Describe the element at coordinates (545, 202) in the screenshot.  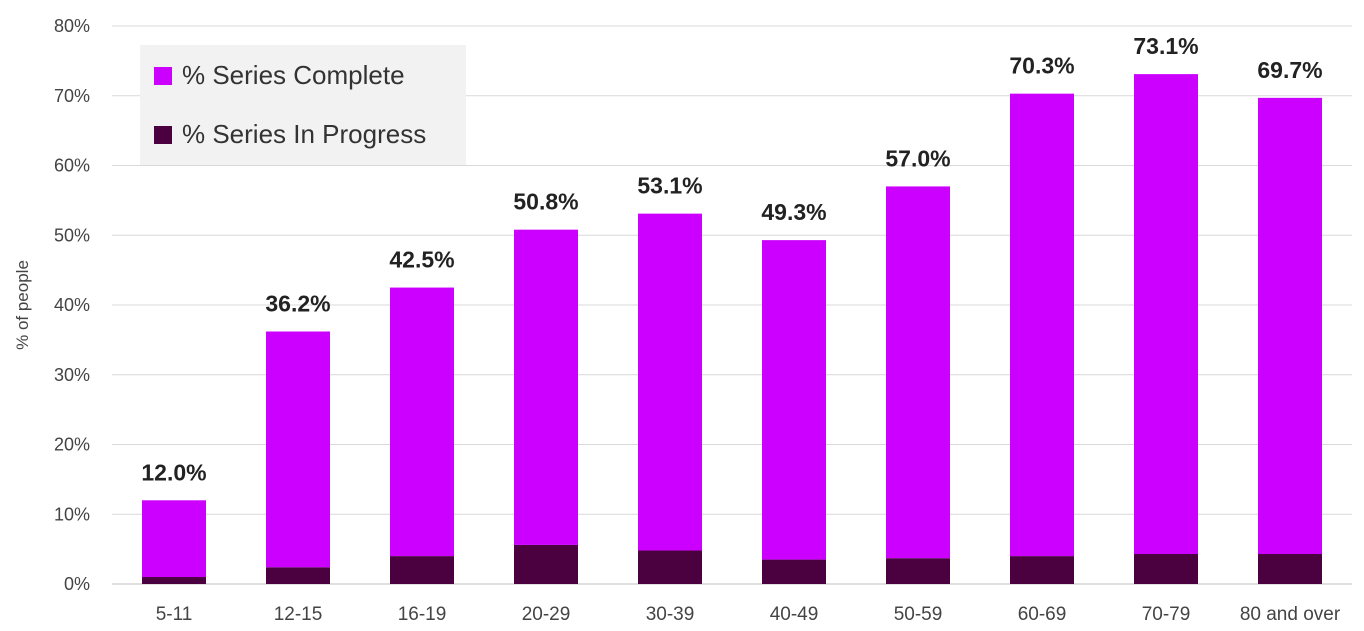
I see `bar-data-label: 50.8%` at that location.